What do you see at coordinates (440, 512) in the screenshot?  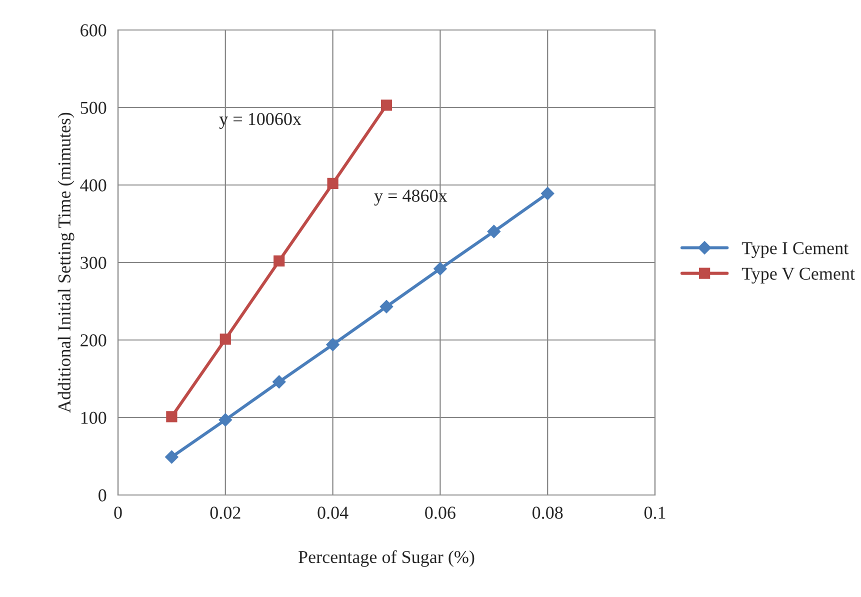 I see `x-tick-label: 0.06` at bounding box center [440, 512].